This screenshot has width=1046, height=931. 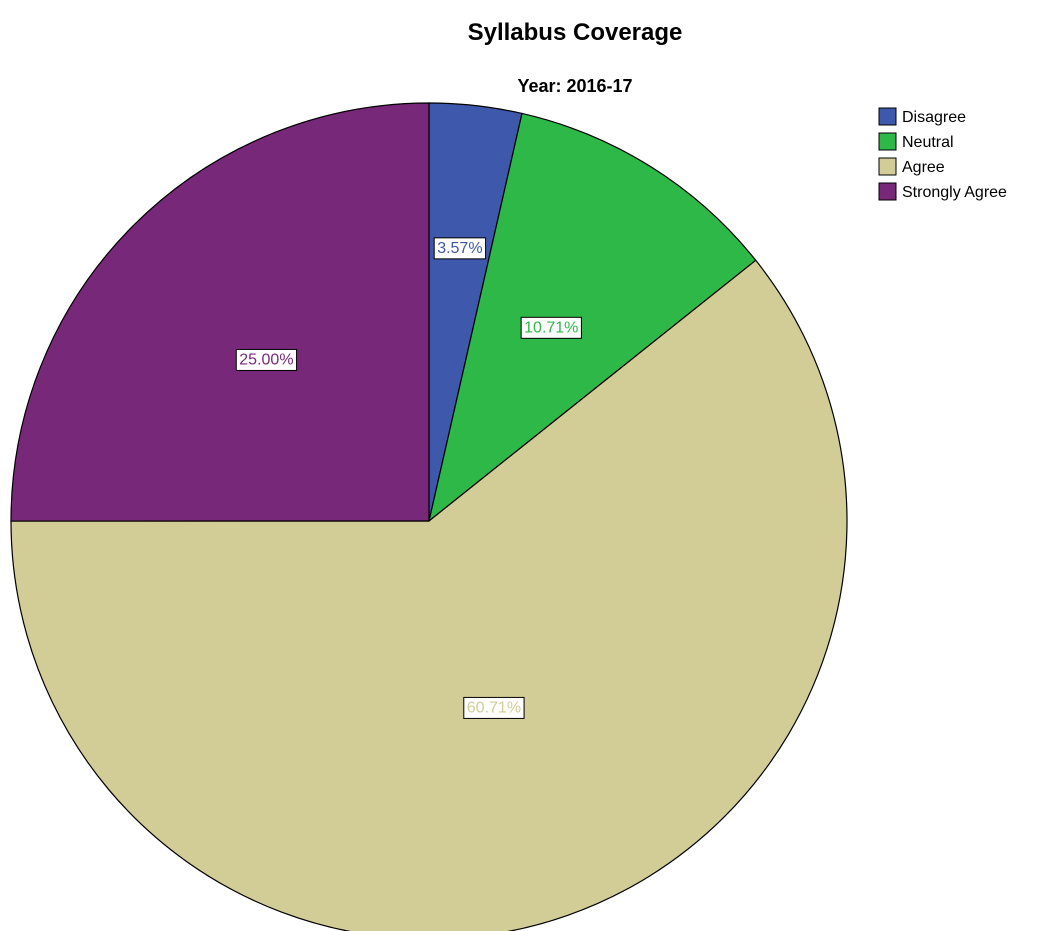 I want to click on slice-label-text: 10.71%, so click(x=551, y=327).